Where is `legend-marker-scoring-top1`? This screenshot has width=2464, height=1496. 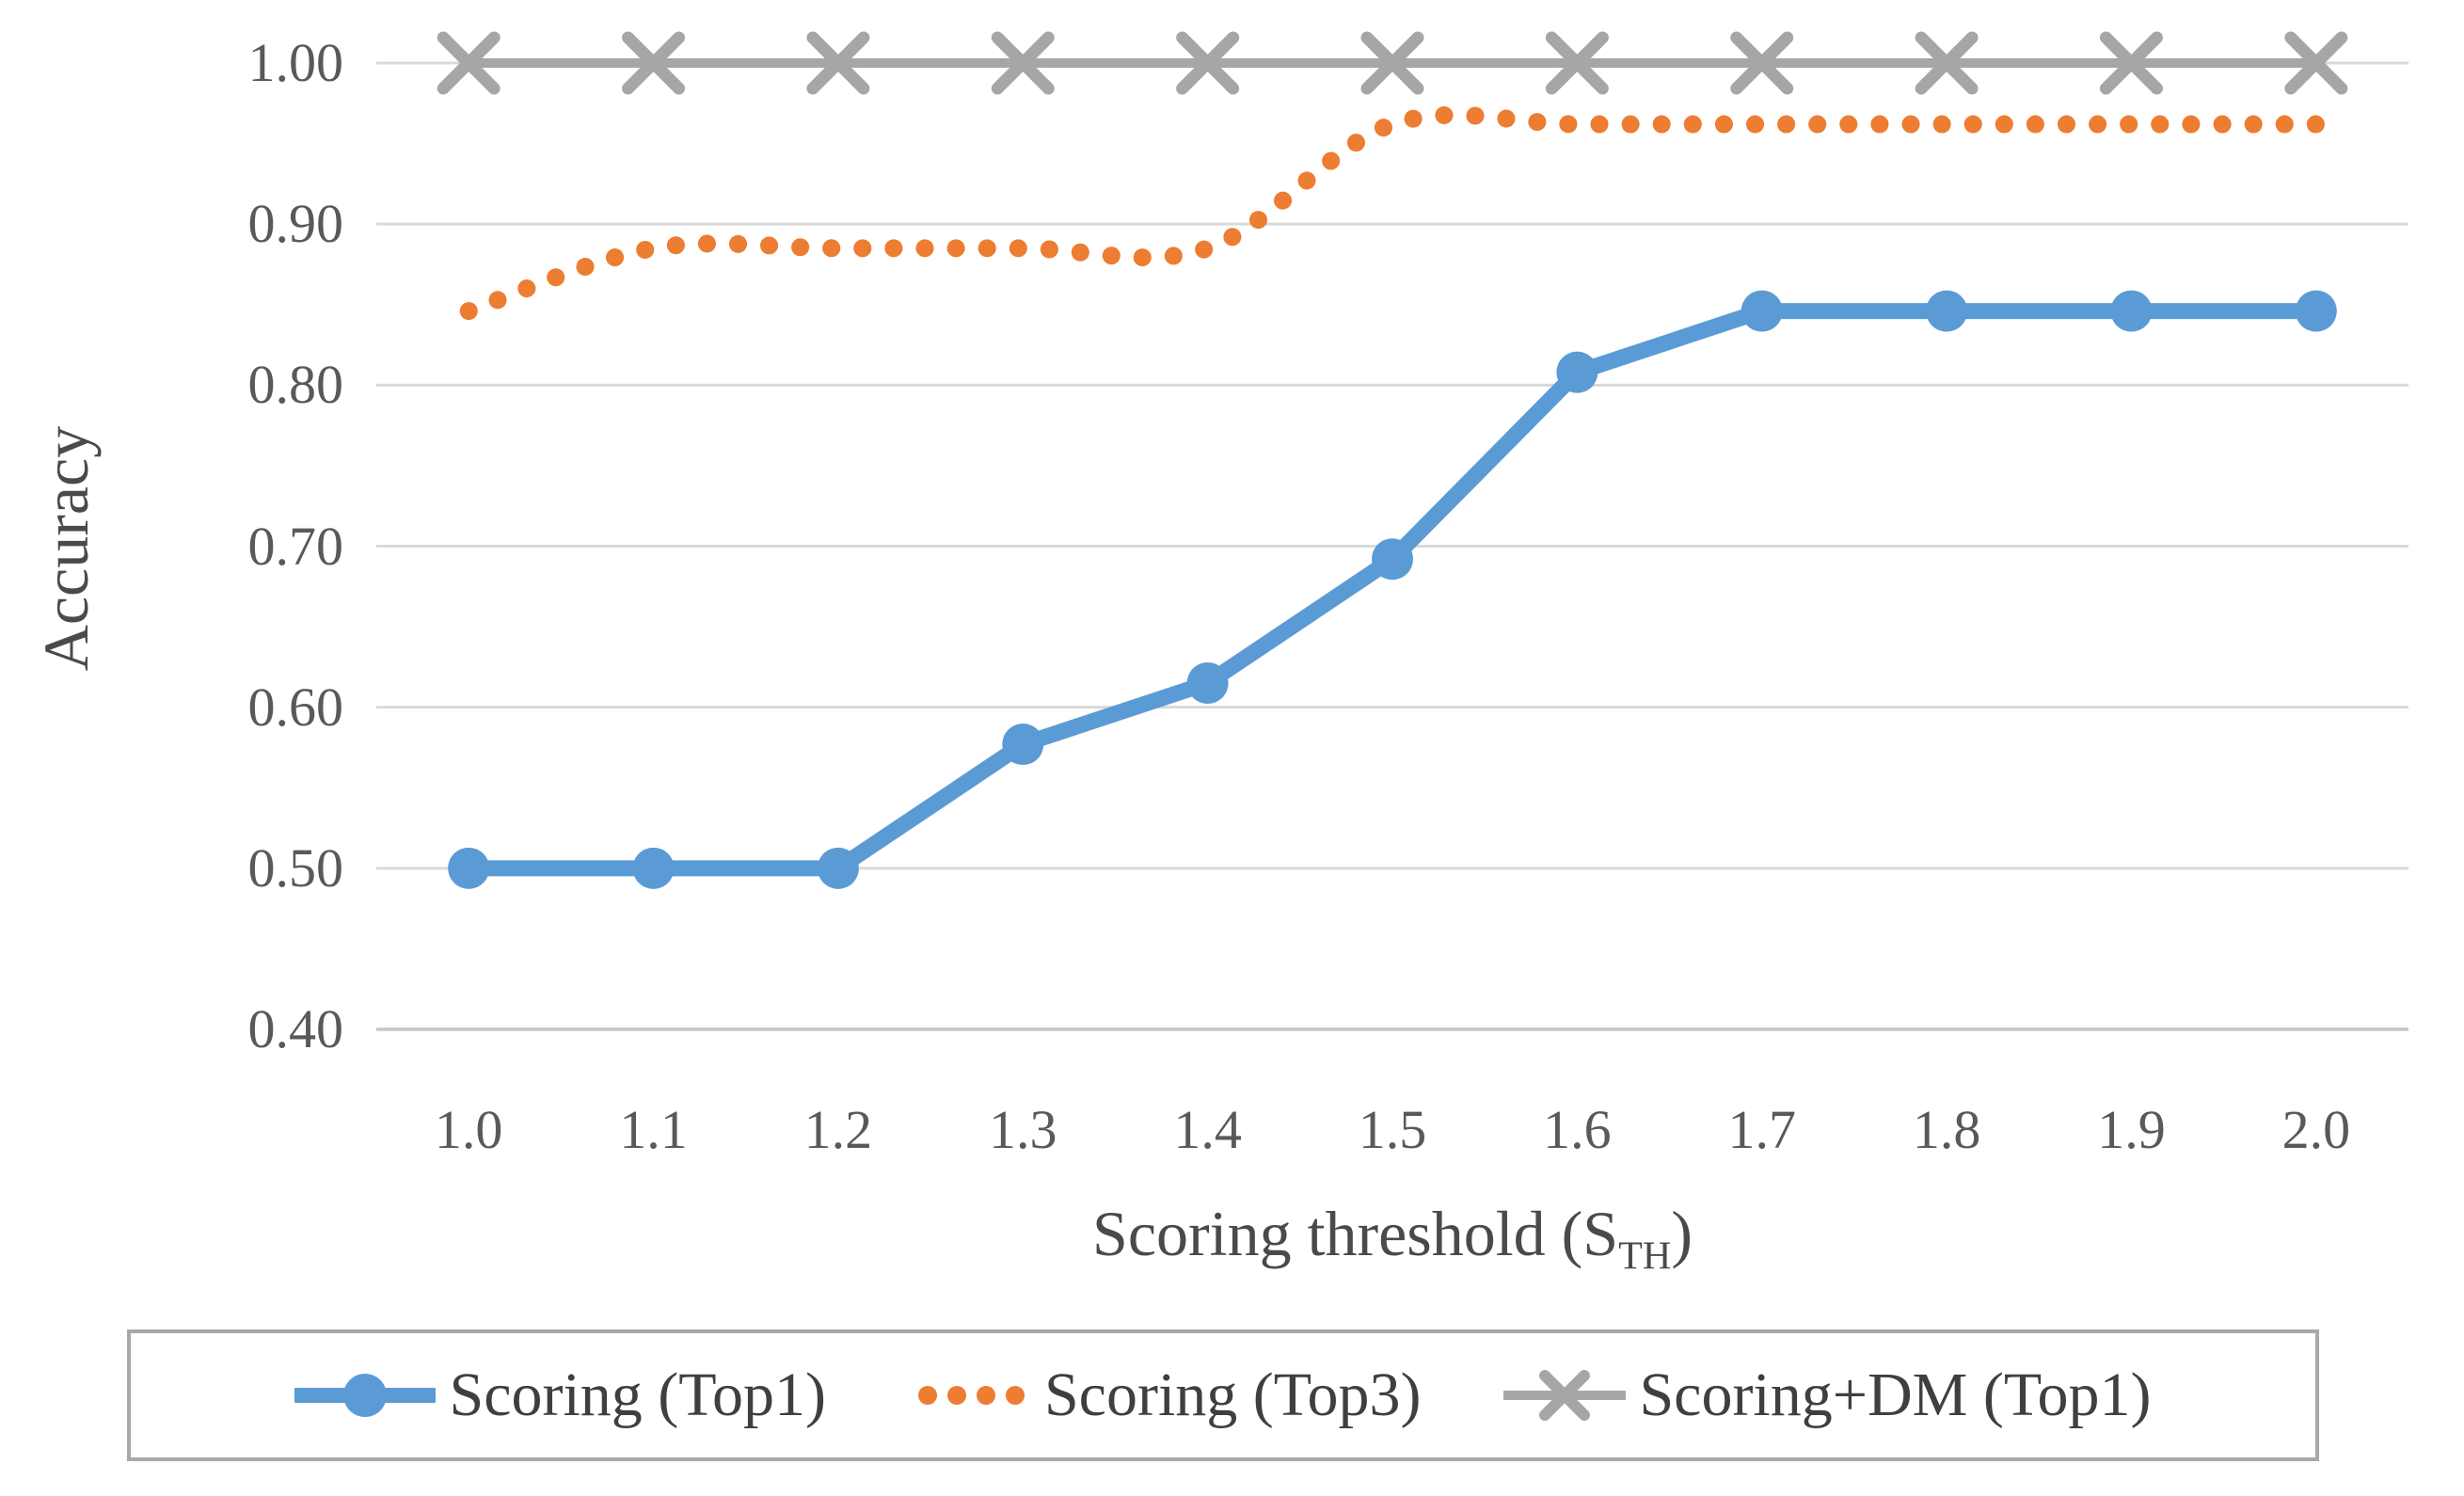
legend-marker-scoring-top1 is located at coordinates (365, 1395).